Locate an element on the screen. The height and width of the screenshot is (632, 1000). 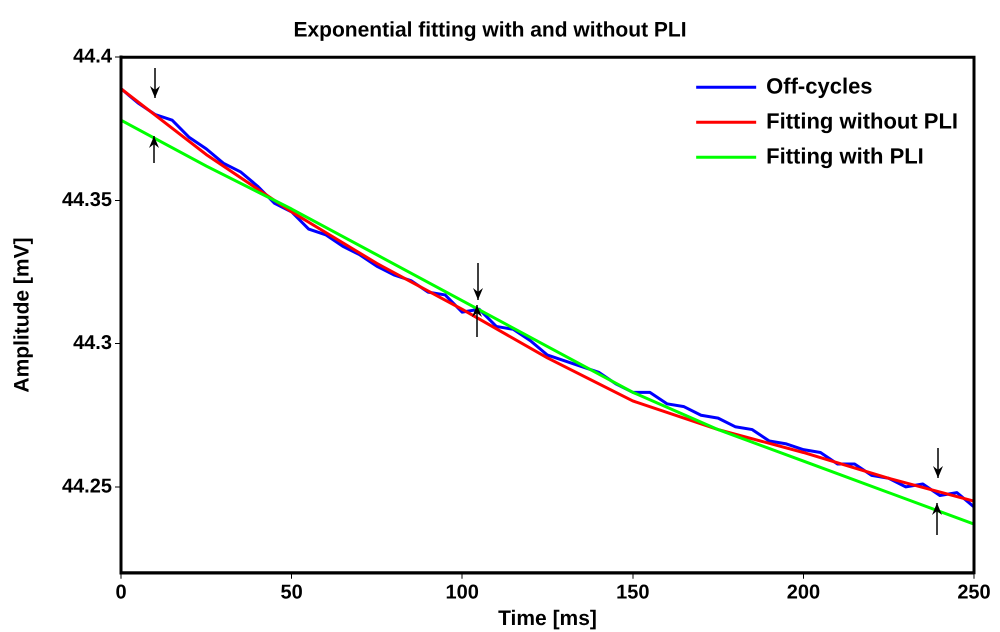
x-tick-label: 150 is located at coordinates (633, 592).